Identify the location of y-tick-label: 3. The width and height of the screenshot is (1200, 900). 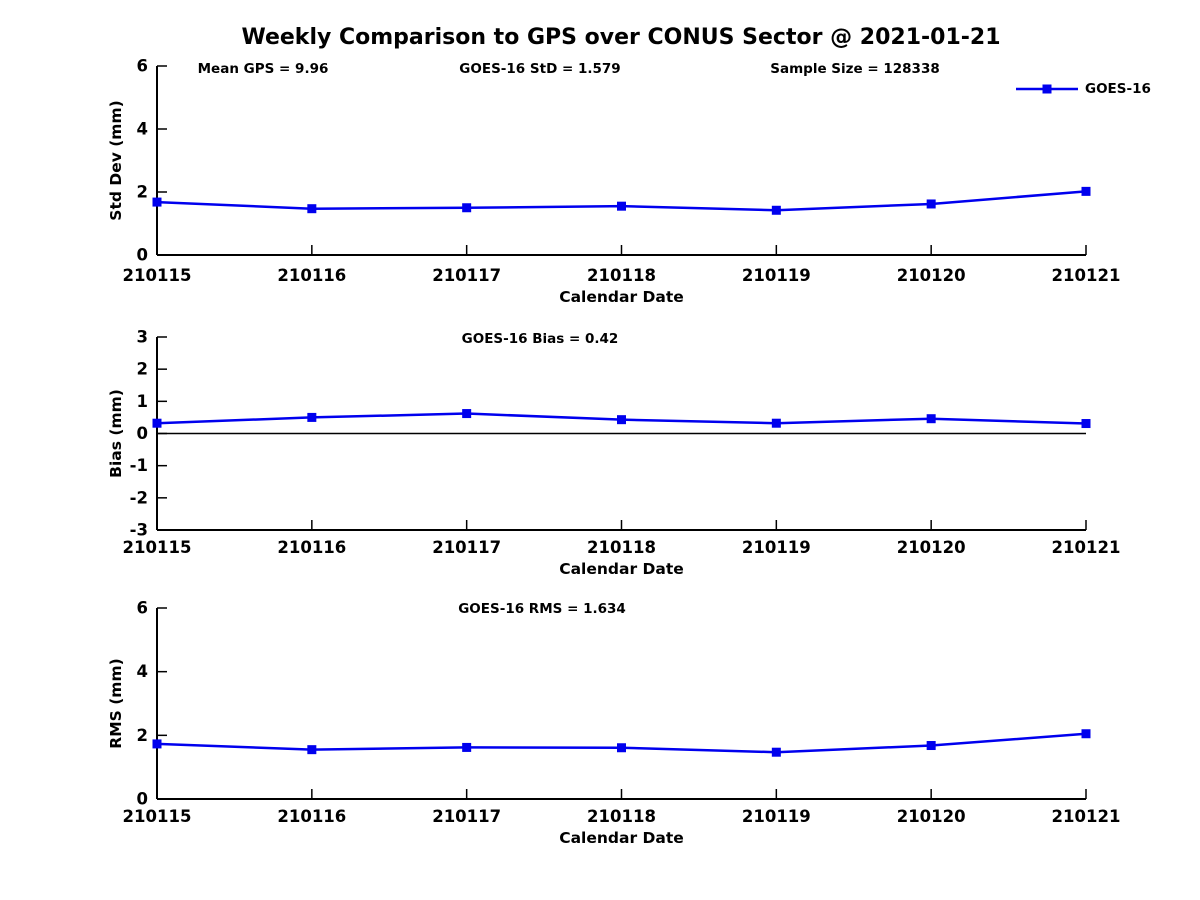
(142, 337).